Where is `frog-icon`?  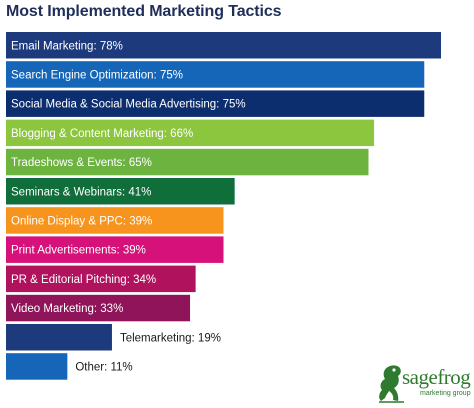 frog-icon is located at coordinates (391, 384).